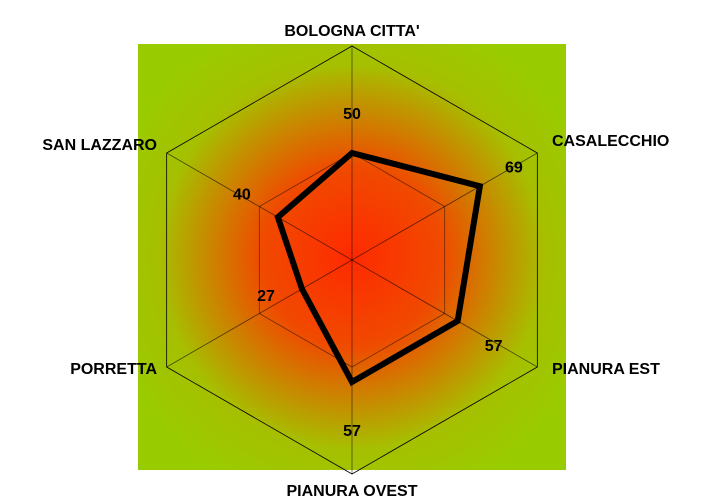  Describe the element at coordinates (610, 141) in the screenshot. I see `category-label: CASALECCHIO` at that location.